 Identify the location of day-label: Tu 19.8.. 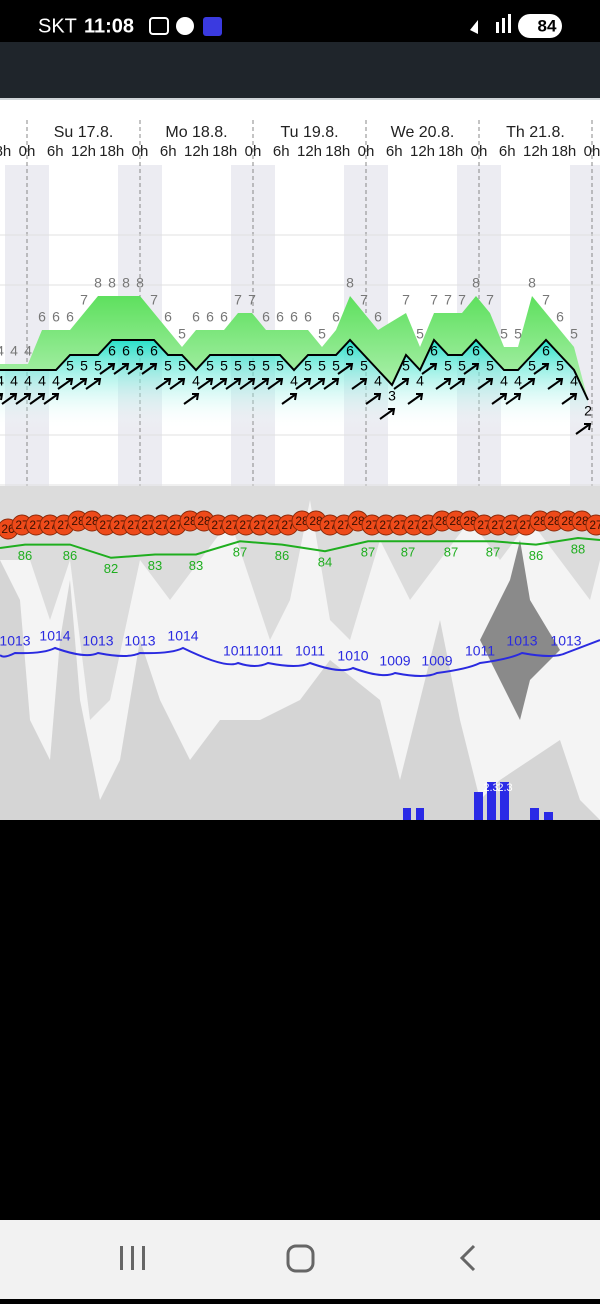
(309, 132).